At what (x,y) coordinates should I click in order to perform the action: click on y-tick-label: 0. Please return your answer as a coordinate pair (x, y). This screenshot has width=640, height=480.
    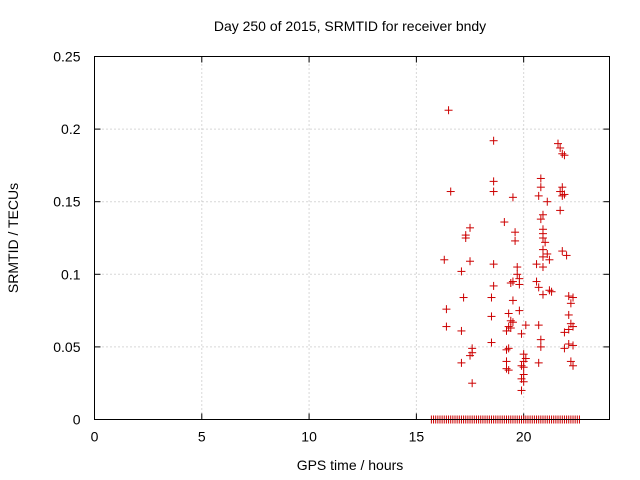
    Looking at the image, I should click on (77, 420).